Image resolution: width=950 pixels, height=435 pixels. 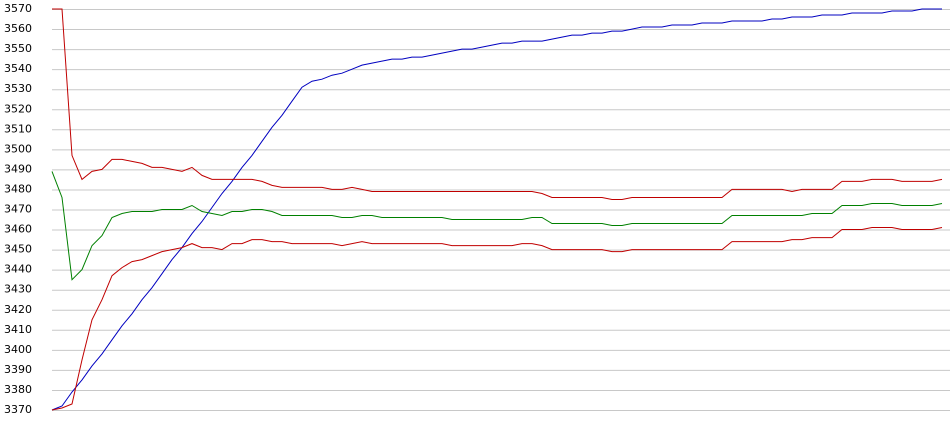 I want to click on y-tick-label: 3450, so click(x=18, y=249).